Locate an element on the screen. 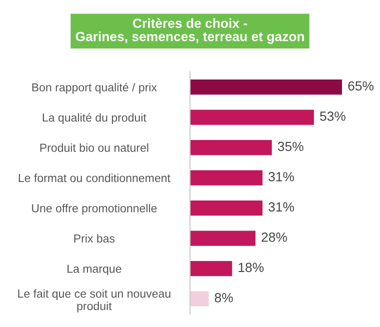 The image size is (380, 327). data-label: 53% is located at coordinates (333, 116).